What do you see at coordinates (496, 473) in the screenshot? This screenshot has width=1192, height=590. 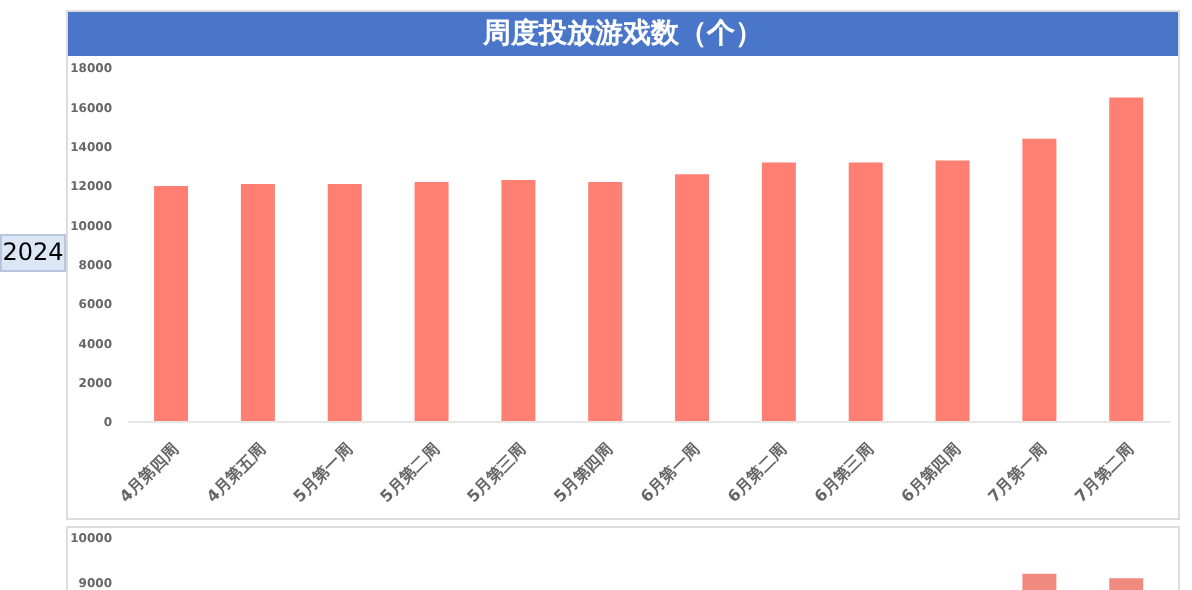 I see `x-tick-label: 5月第三周` at bounding box center [496, 473].